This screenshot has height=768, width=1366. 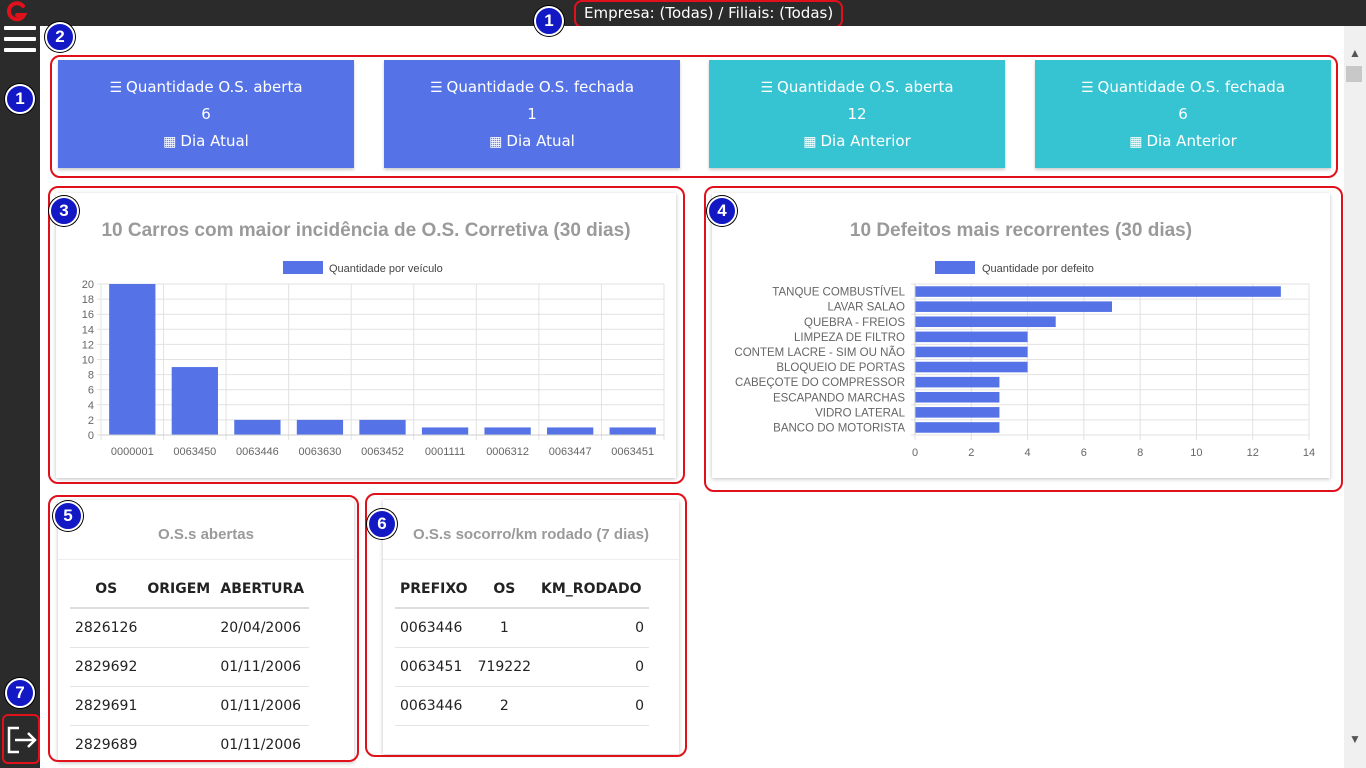 What do you see at coordinates (262, 706) in the screenshot?
I see `table-cell: 01/11/2006` at bounding box center [262, 706].